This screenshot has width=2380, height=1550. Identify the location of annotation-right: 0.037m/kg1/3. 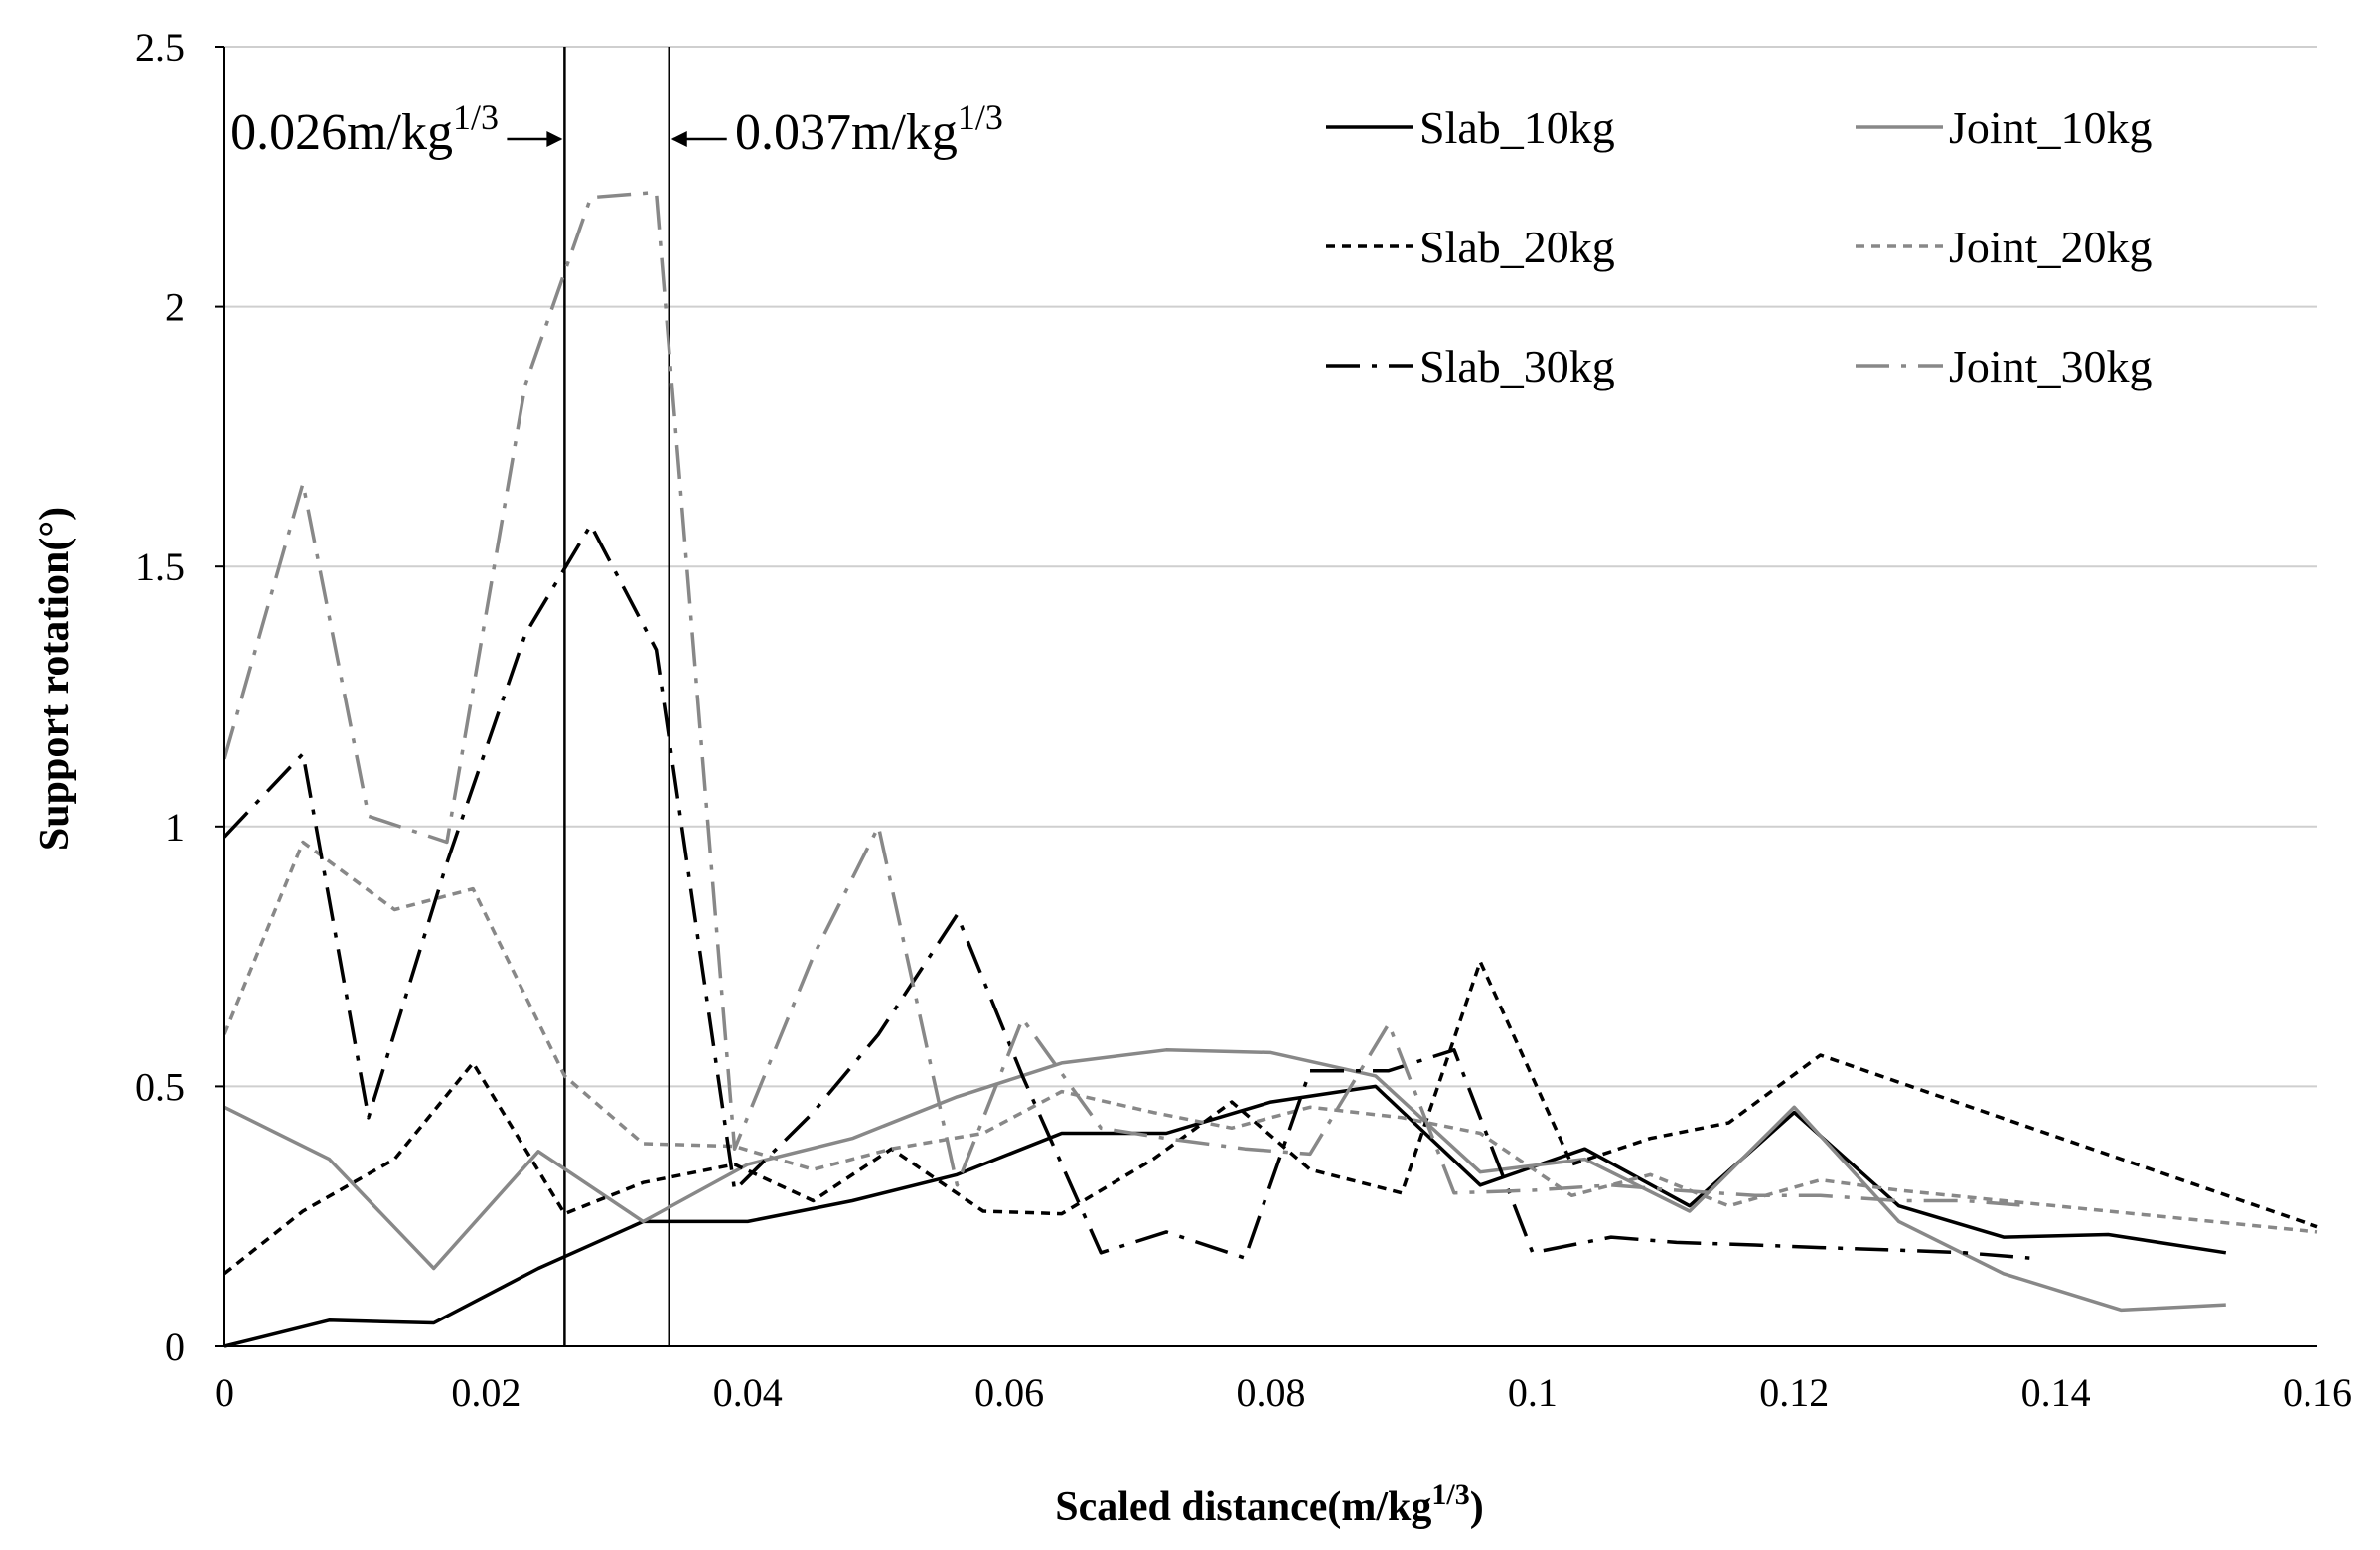
(869, 129).